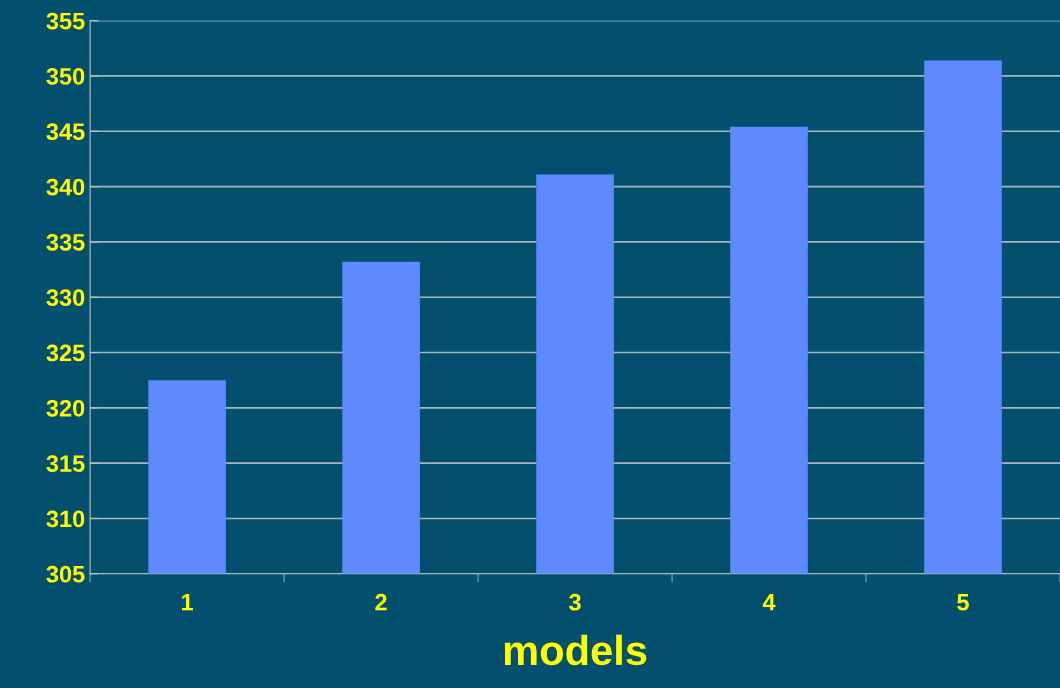 The height and width of the screenshot is (688, 1060). Describe the element at coordinates (575, 650) in the screenshot. I see `x-axis-title: models` at that location.